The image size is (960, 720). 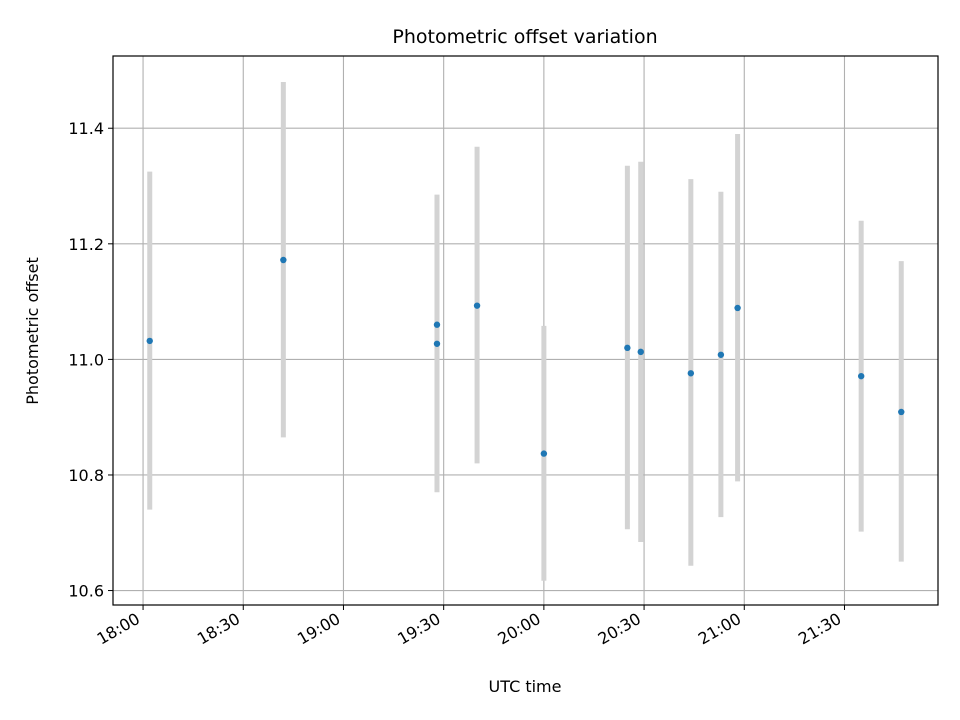 What do you see at coordinates (218, 629) in the screenshot?
I see `x-tick-label: 18:30` at bounding box center [218, 629].